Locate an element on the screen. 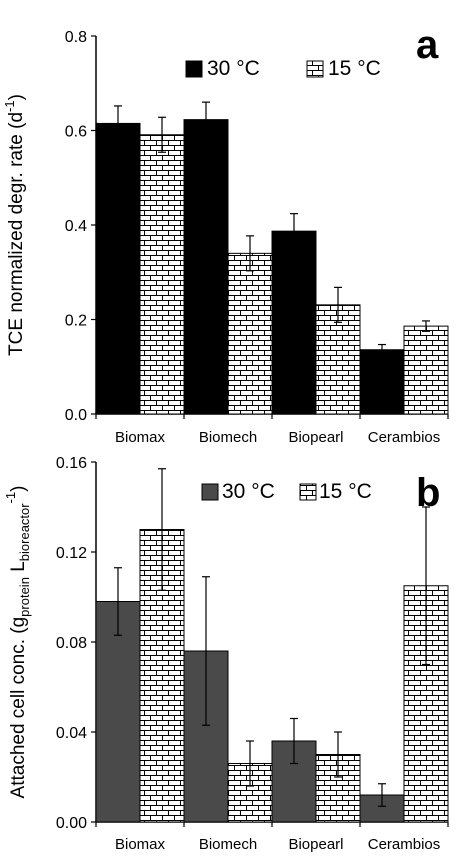 This screenshot has height=861, width=474. bar-s2-biomax is located at coordinates (162, 274).